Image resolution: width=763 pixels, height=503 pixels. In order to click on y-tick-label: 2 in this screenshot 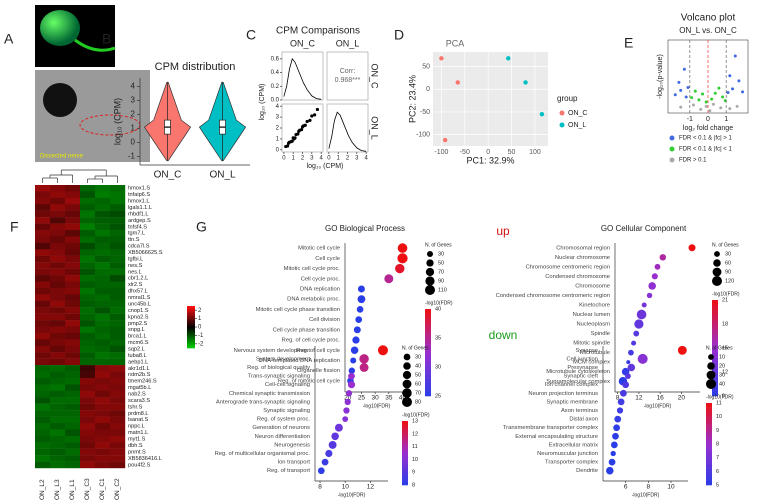, I will do `click(133, 114)`.